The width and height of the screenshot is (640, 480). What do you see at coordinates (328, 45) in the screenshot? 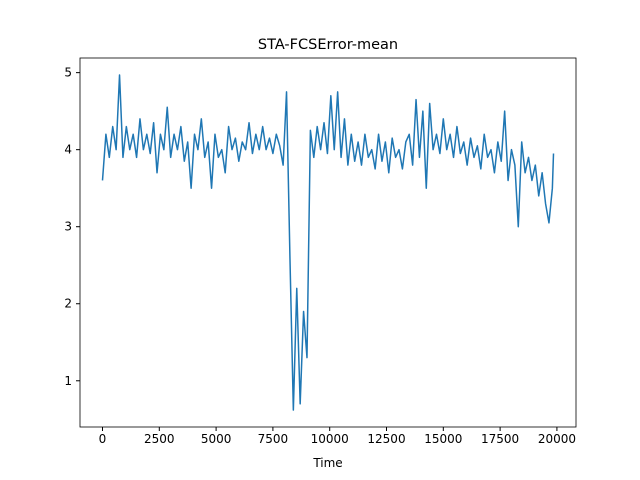
I see `chart-title: STA-FCSError-mean` at bounding box center [328, 45].